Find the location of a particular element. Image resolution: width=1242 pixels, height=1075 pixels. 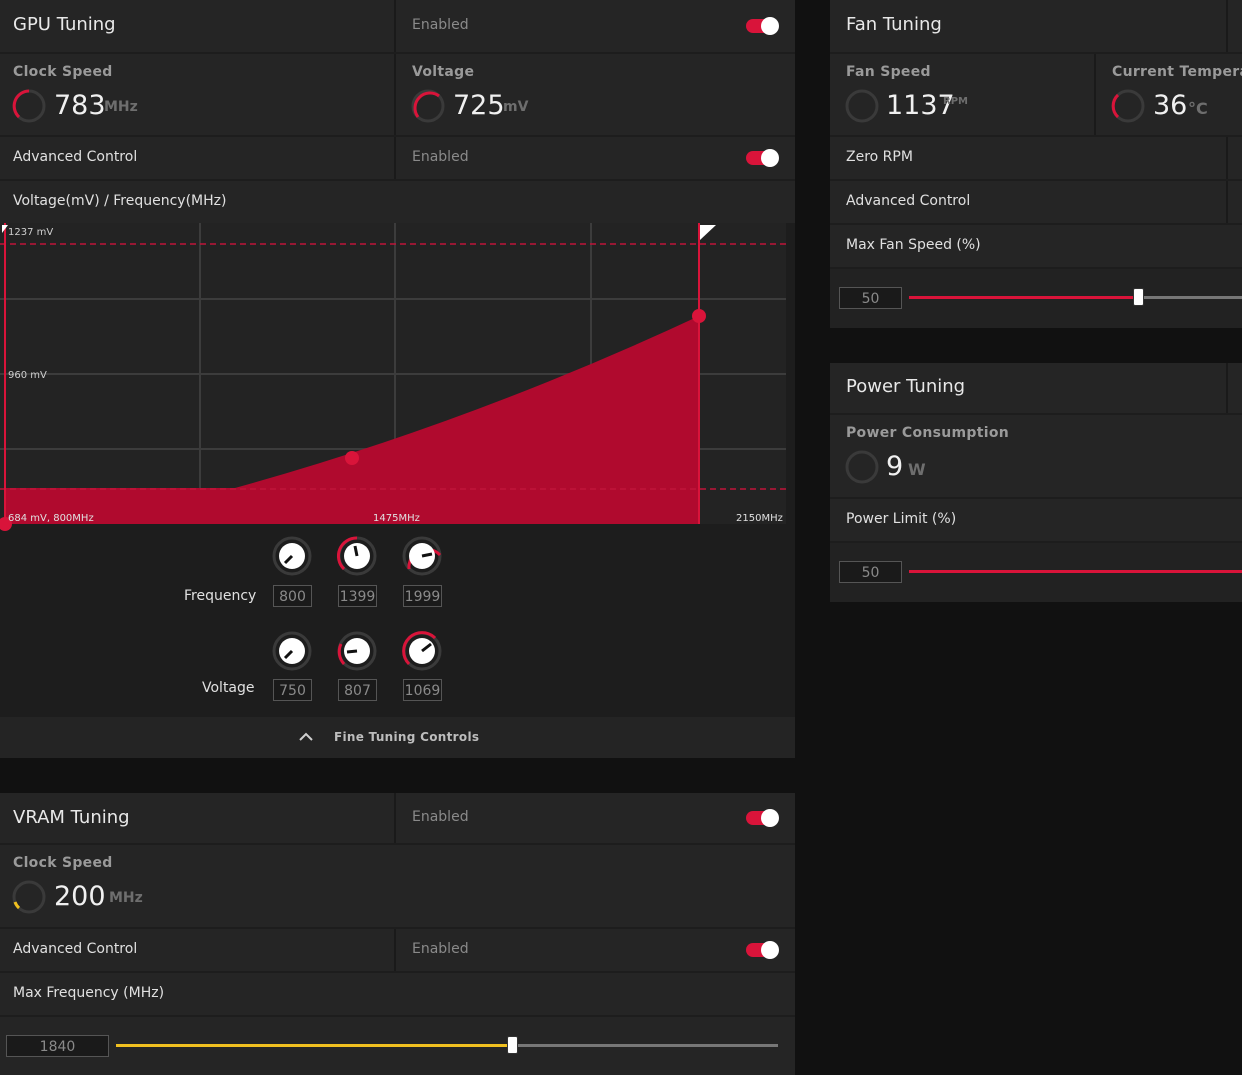

power-slider-row: 50 is located at coordinates (1036, 572).